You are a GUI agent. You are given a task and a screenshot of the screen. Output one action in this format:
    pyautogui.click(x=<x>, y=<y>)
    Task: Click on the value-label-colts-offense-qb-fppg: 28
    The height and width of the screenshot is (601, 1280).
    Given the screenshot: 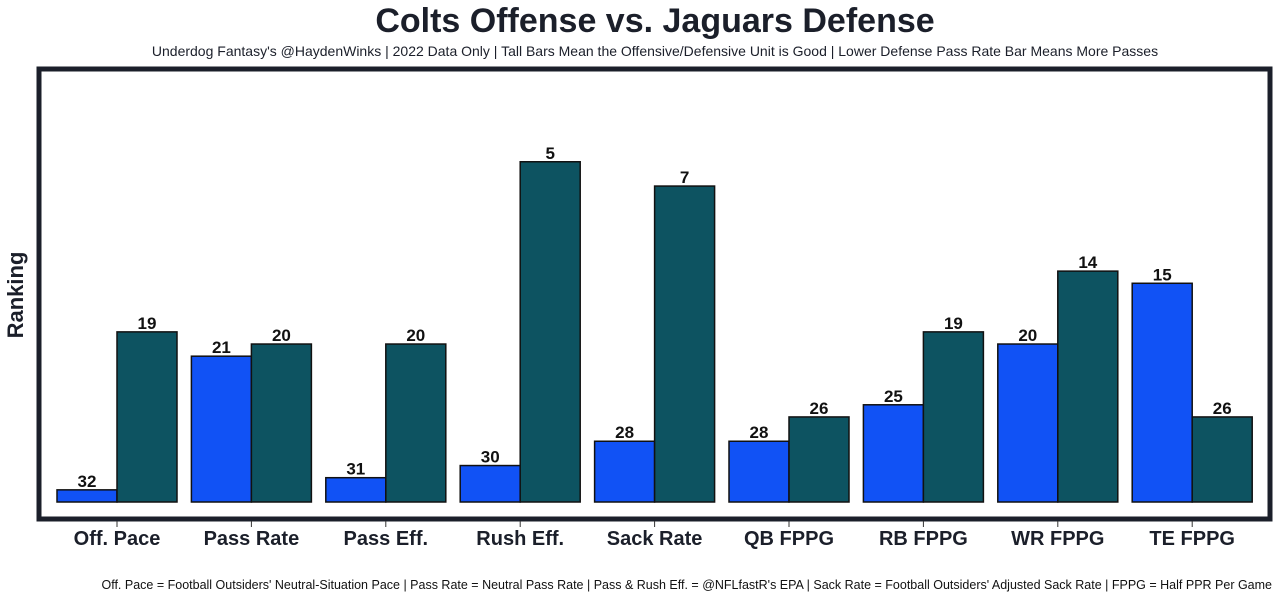 What is the action you would take?
    pyautogui.click(x=759, y=432)
    